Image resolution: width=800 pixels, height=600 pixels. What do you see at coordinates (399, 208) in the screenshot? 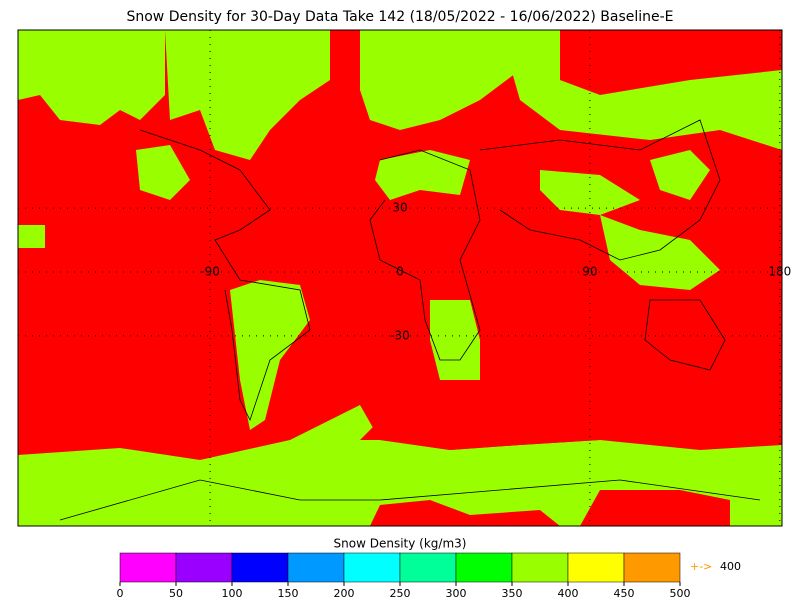
I see `lat-label: 30` at bounding box center [399, 208].